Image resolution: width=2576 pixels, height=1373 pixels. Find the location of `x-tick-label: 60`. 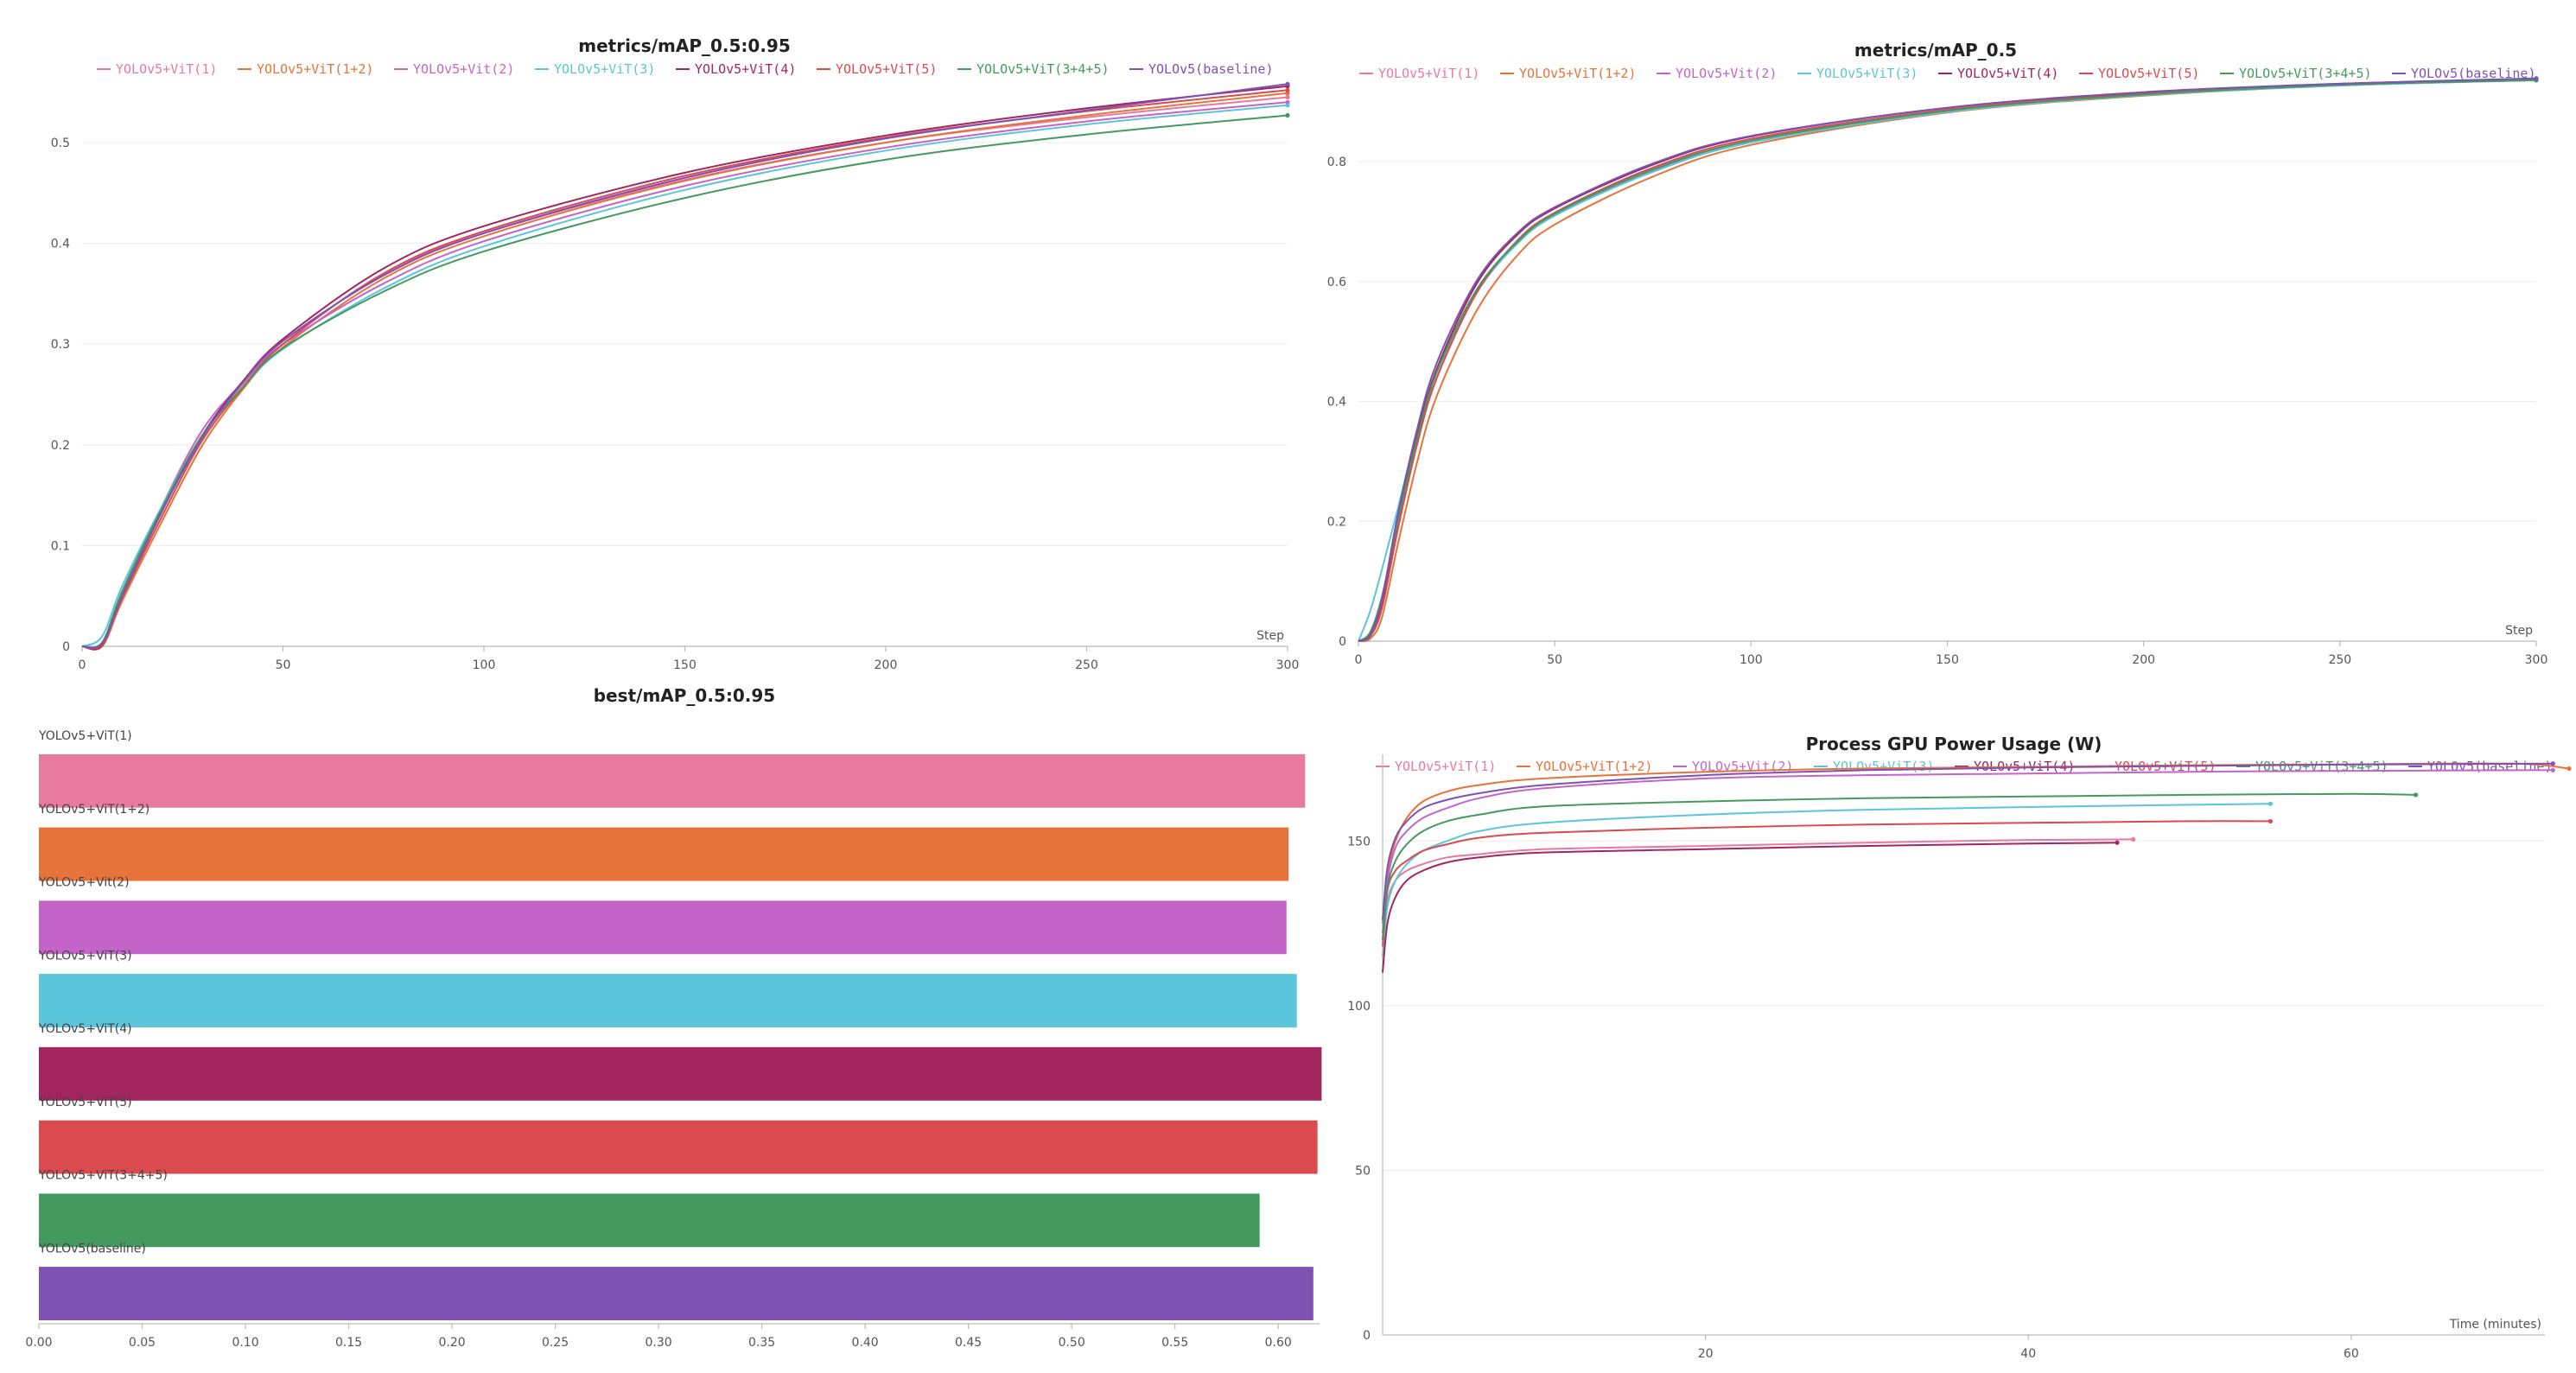

x-tick-label: 60 is located at coordinates (2351, 1354).